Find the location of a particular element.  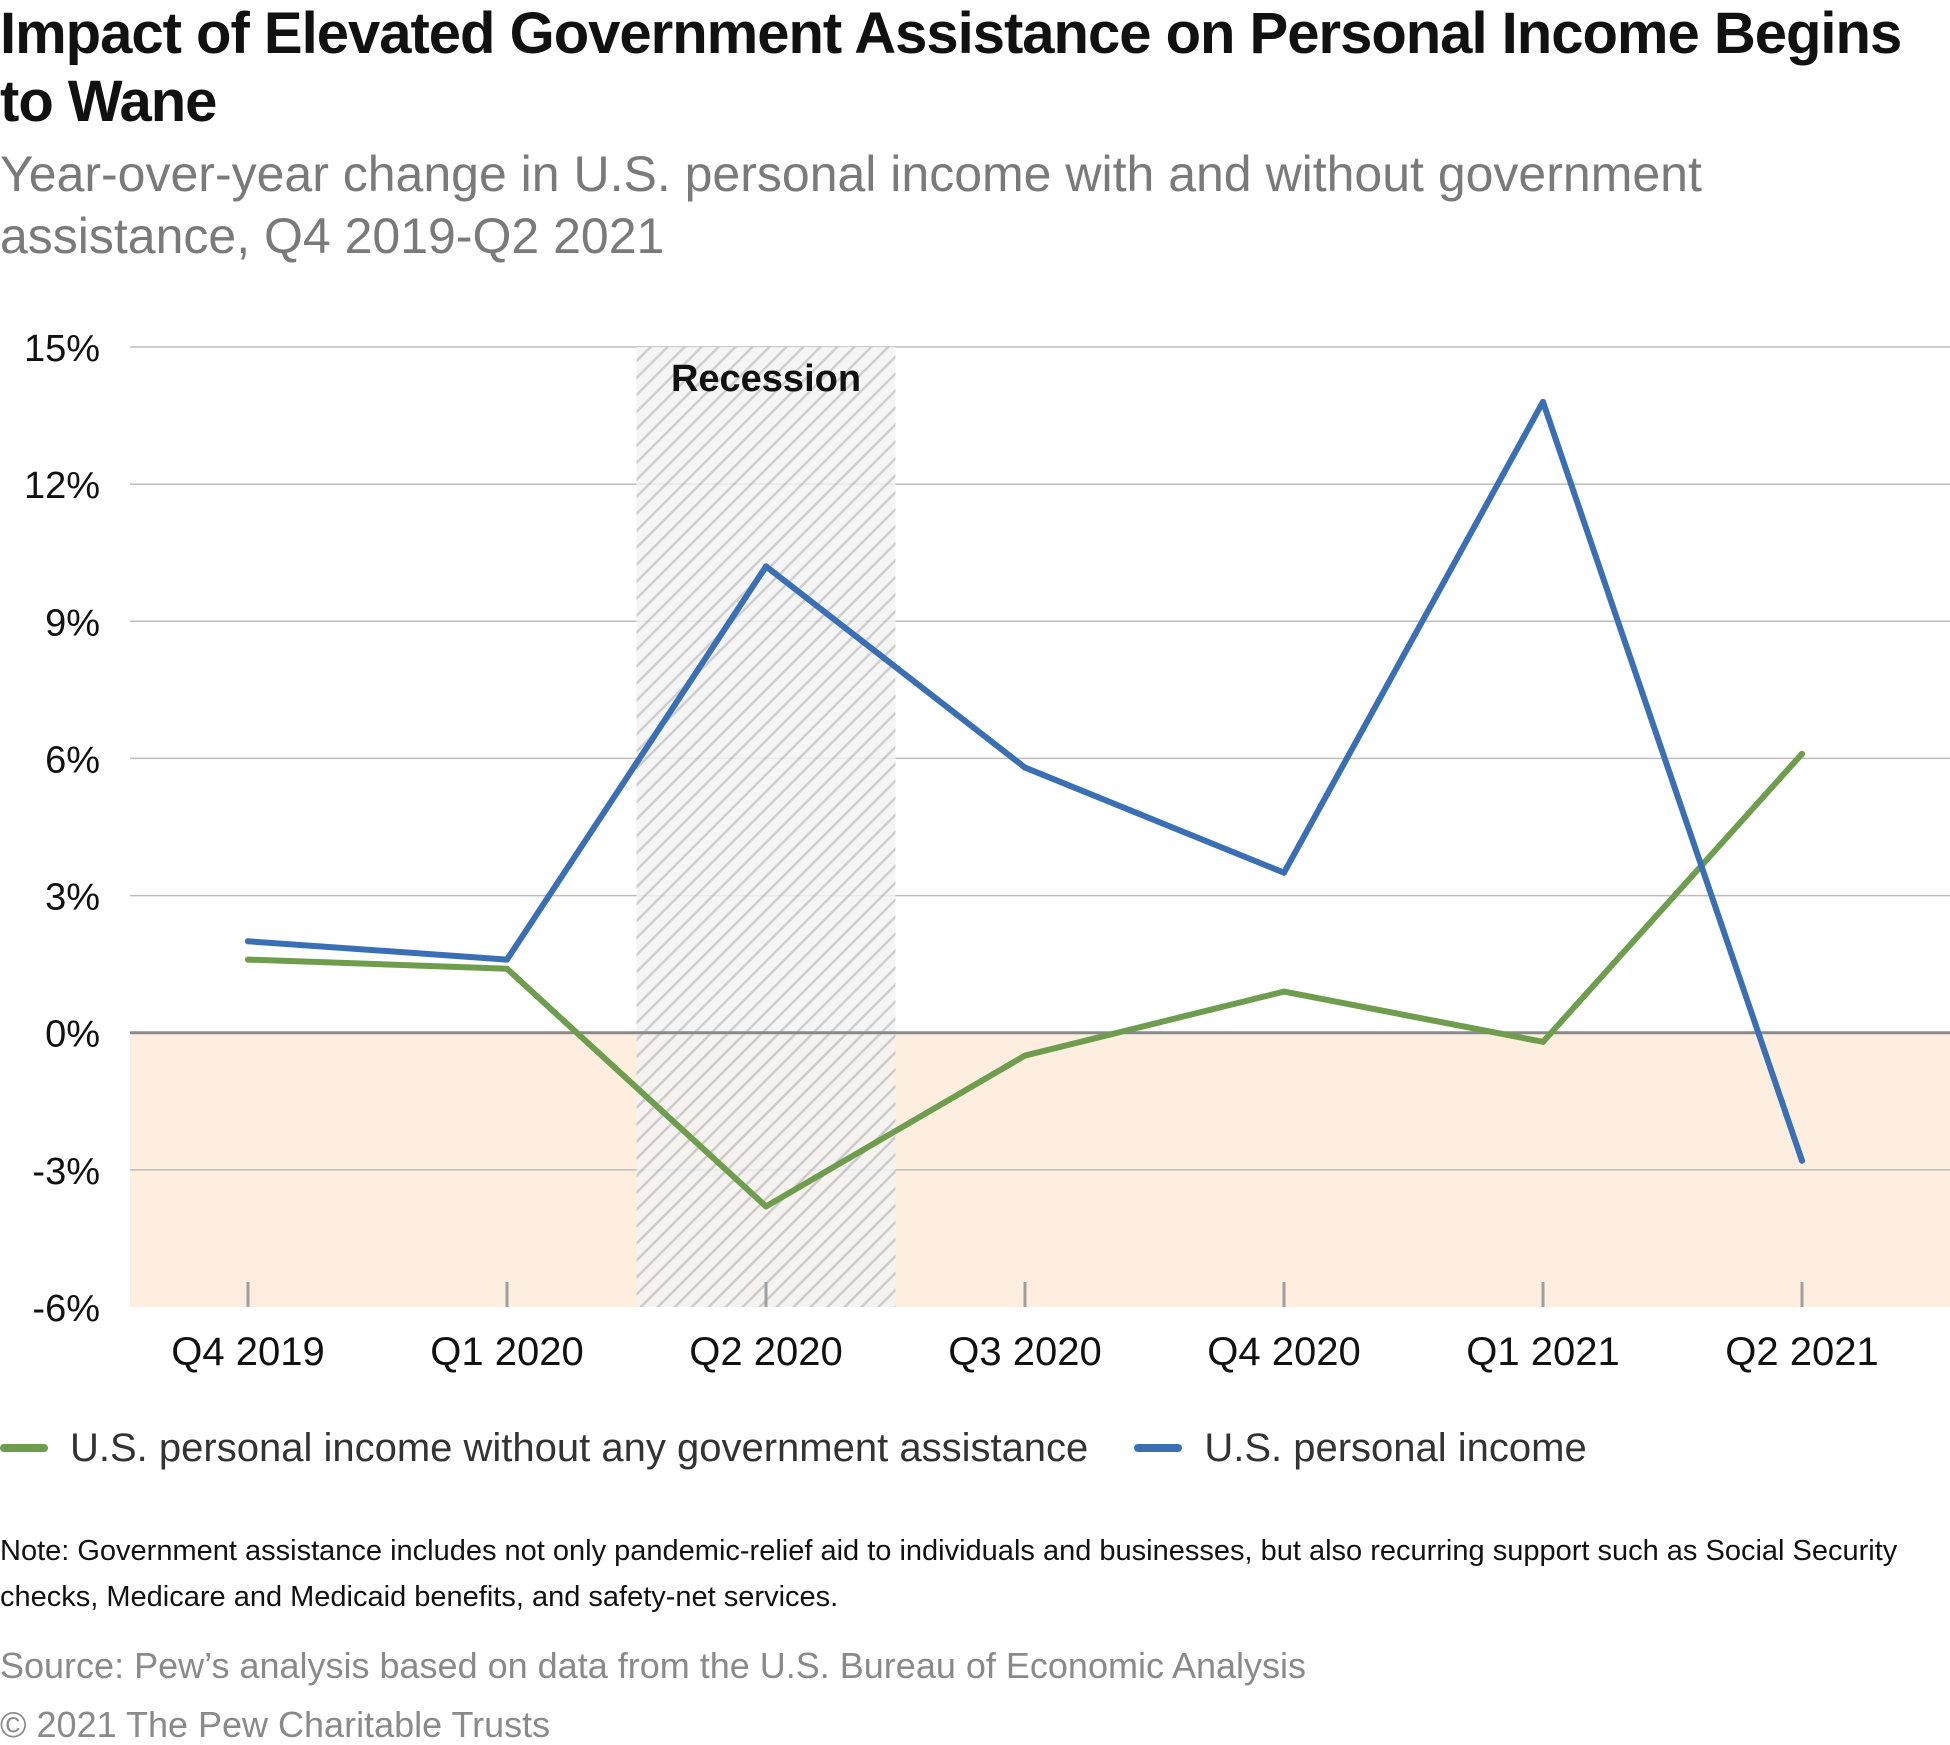

recession-band: Recession is located at coordinates (766, 827).